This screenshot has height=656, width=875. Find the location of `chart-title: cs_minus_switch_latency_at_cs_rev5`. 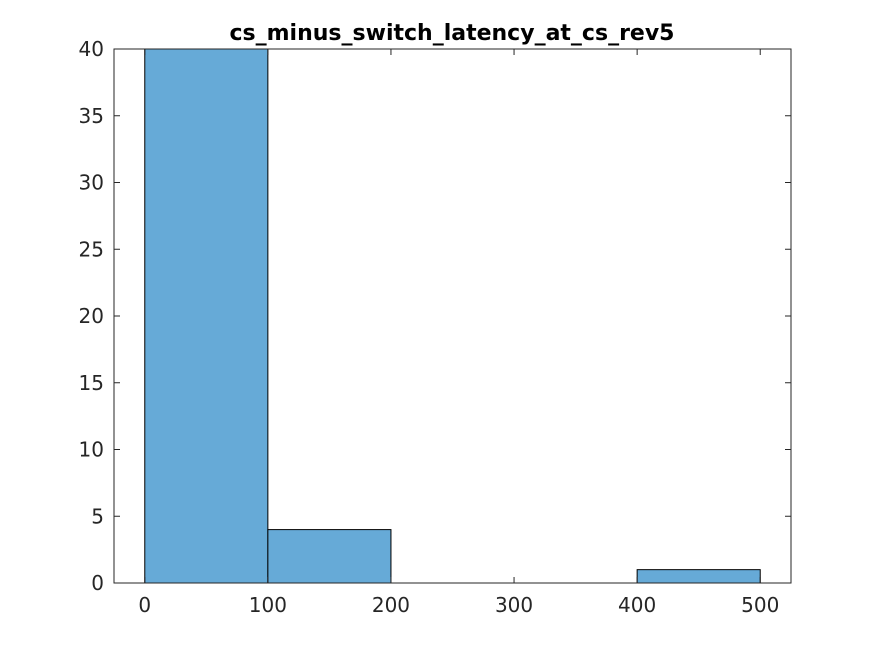

chart-title: cs_minus_switch_latency_at_cs_rev5 is located at coordinates (452, 33).